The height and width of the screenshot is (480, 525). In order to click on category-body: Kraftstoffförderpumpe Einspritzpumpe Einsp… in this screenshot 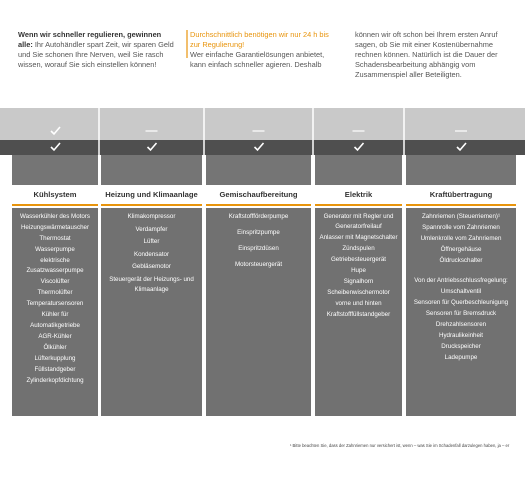, I will do `click(258, 312)`.